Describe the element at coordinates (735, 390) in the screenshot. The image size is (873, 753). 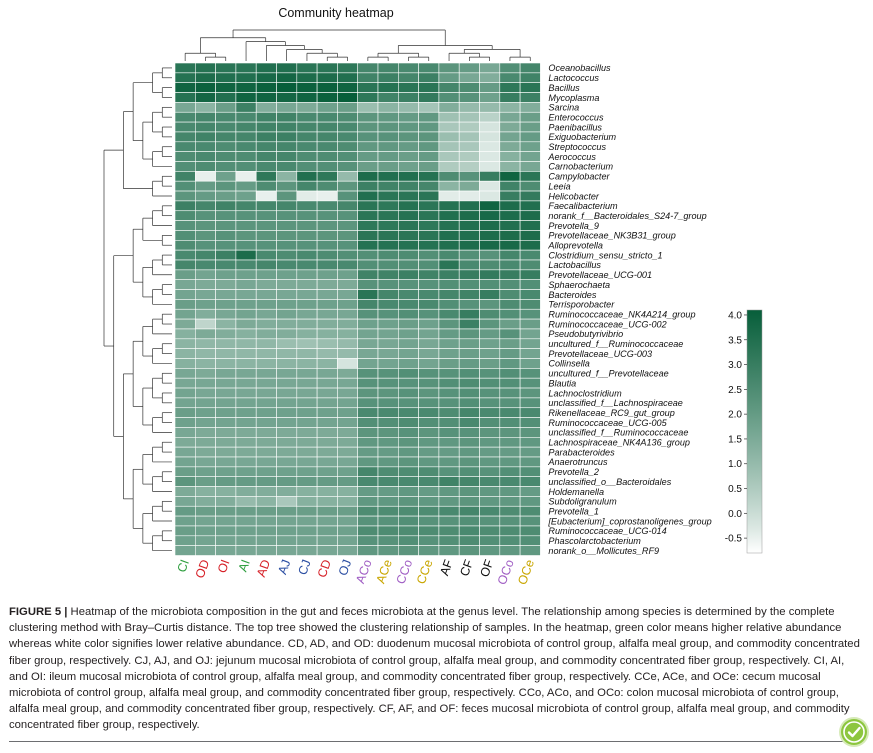
I see `colorbar-tick-label: 2.5` at that location.